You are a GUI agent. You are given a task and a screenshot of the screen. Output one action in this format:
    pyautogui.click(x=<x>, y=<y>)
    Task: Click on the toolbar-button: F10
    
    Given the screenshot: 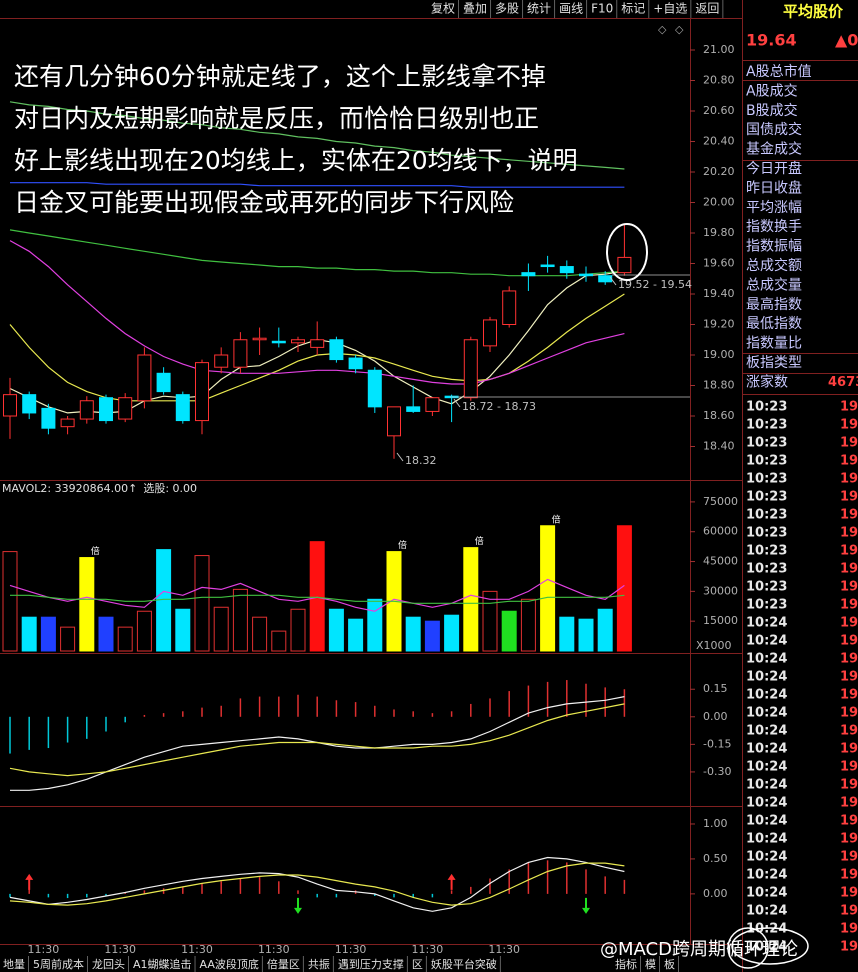 What is the action you would take?
    pyautogui.click(x=602, y=9)
    